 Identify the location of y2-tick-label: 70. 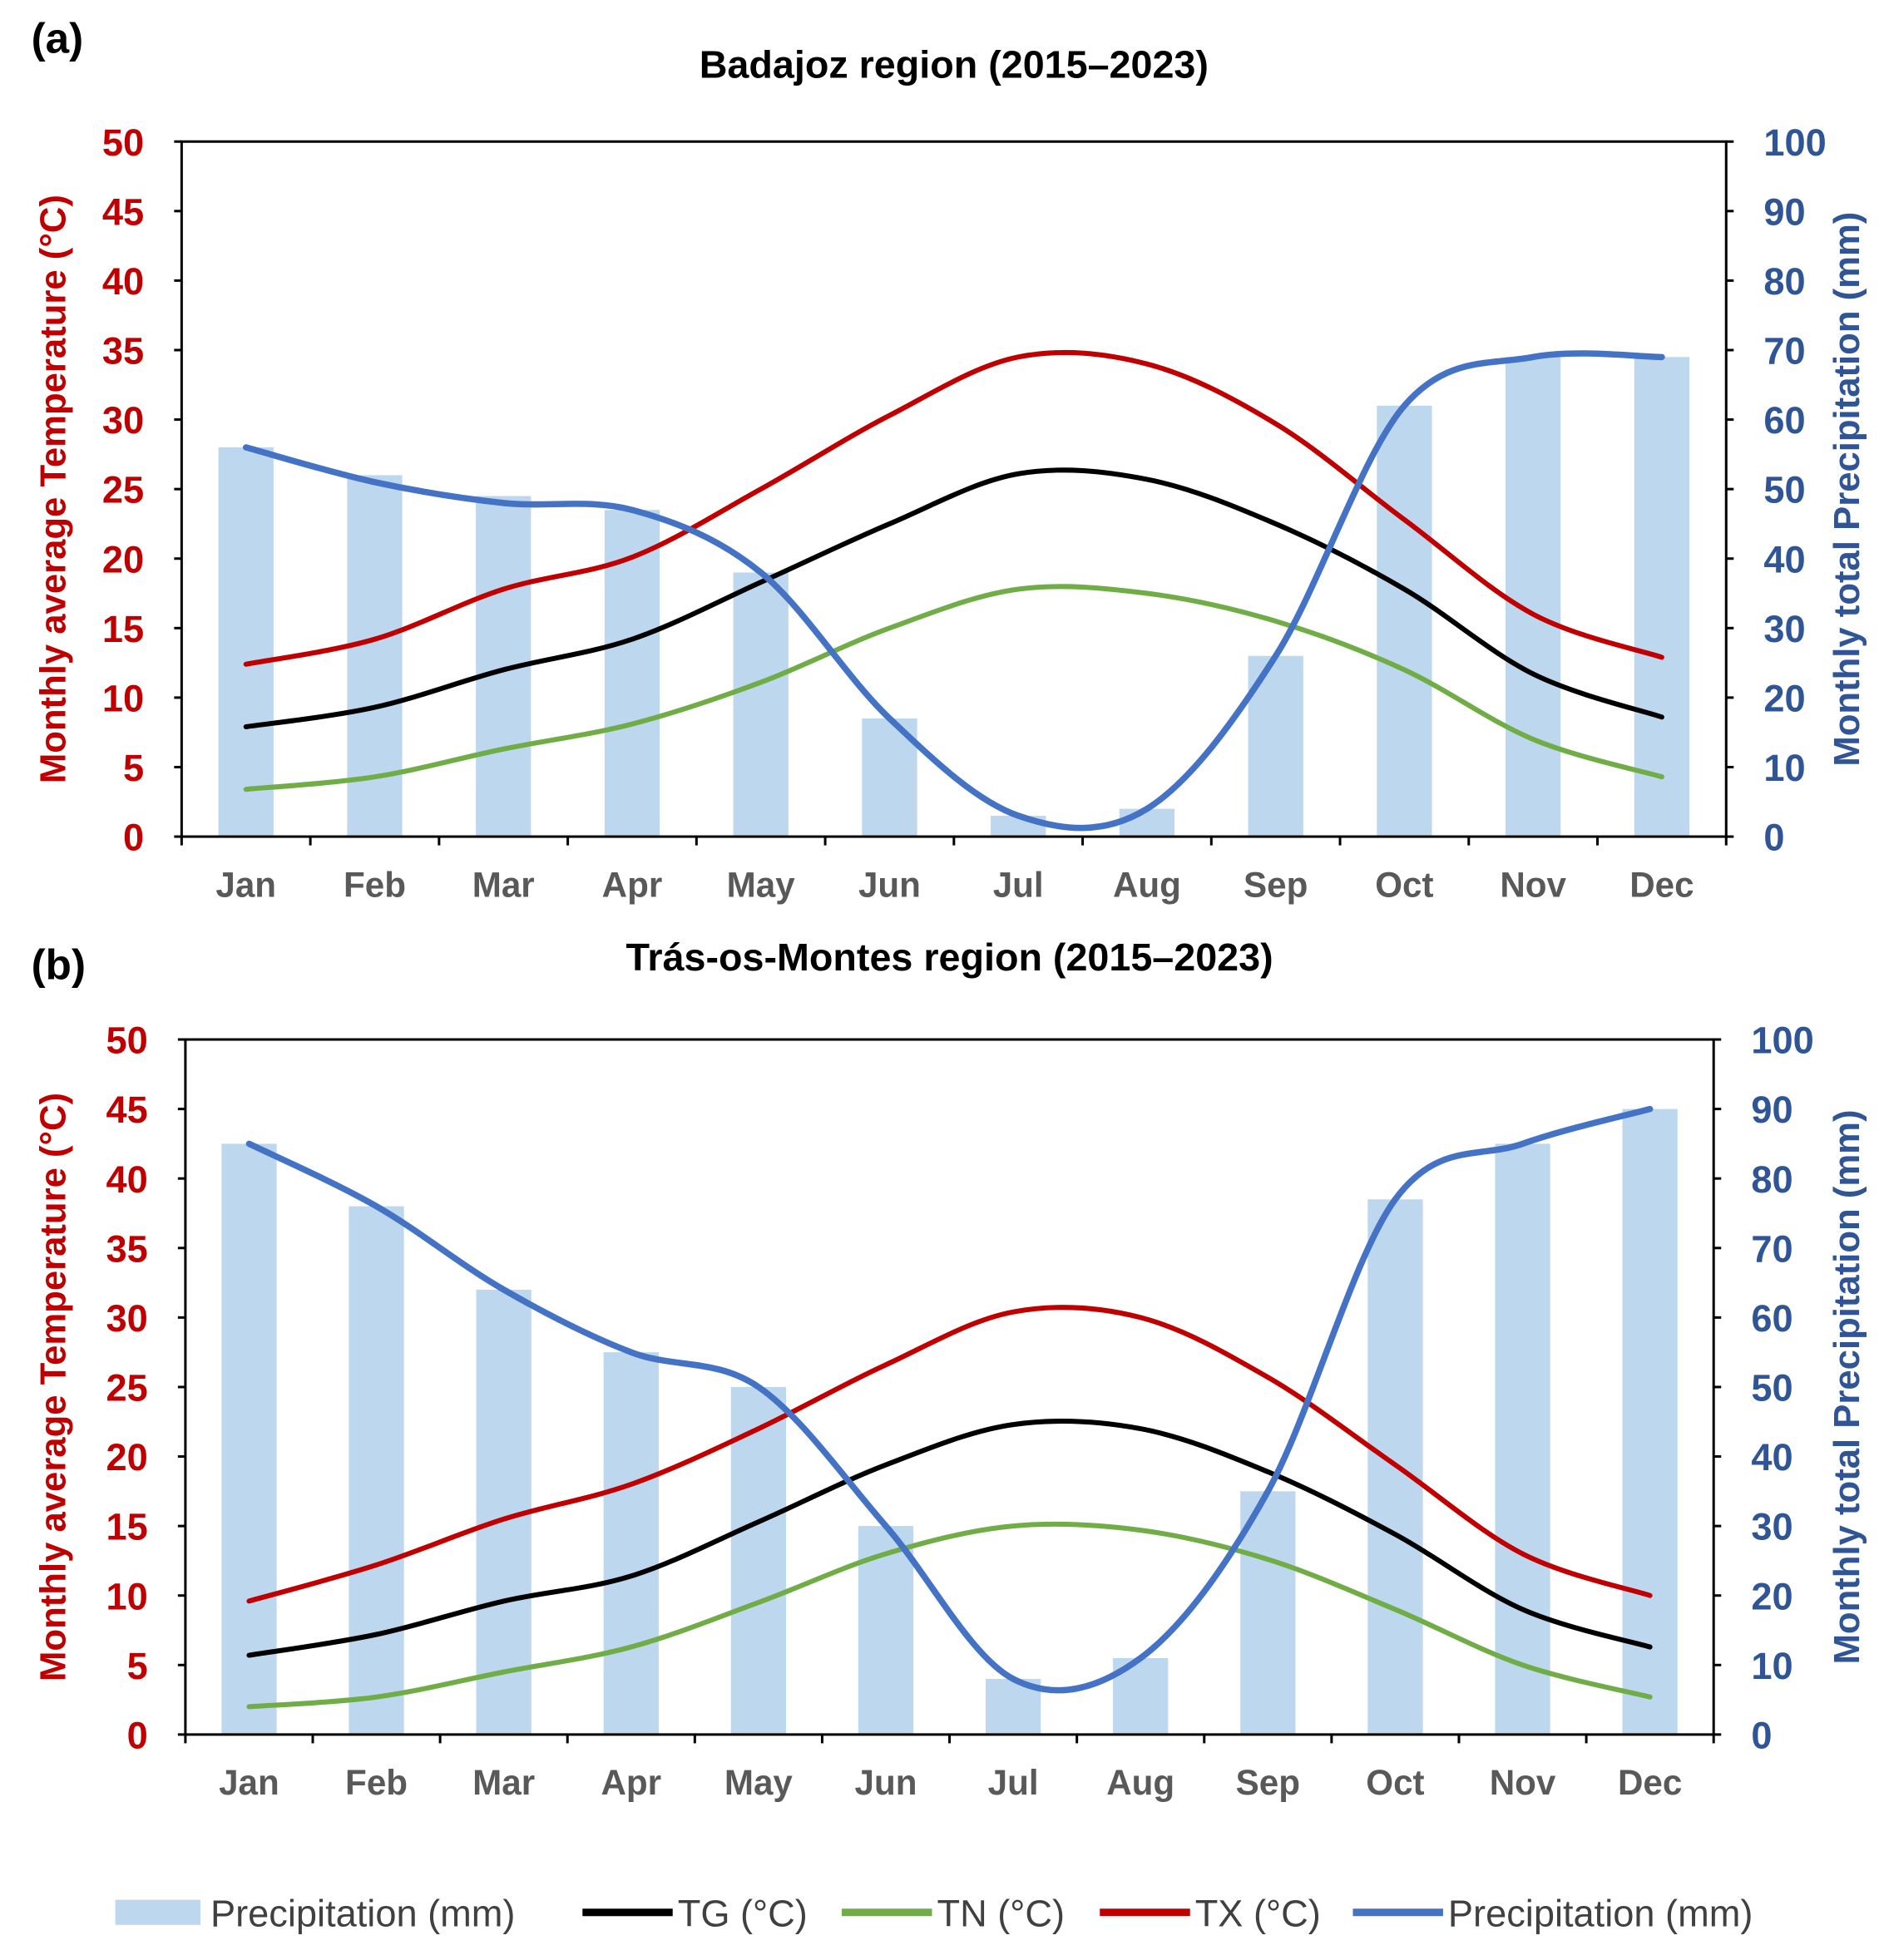
(1771, 1248).